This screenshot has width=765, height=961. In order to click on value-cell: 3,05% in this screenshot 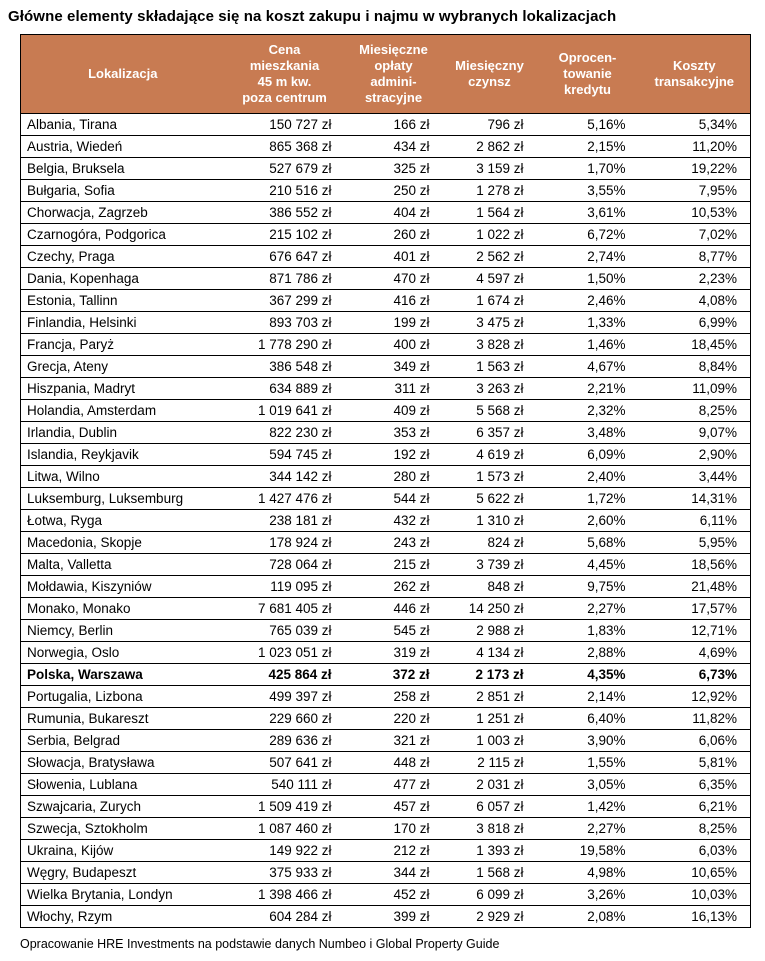, I will do `click(587, 784)`.